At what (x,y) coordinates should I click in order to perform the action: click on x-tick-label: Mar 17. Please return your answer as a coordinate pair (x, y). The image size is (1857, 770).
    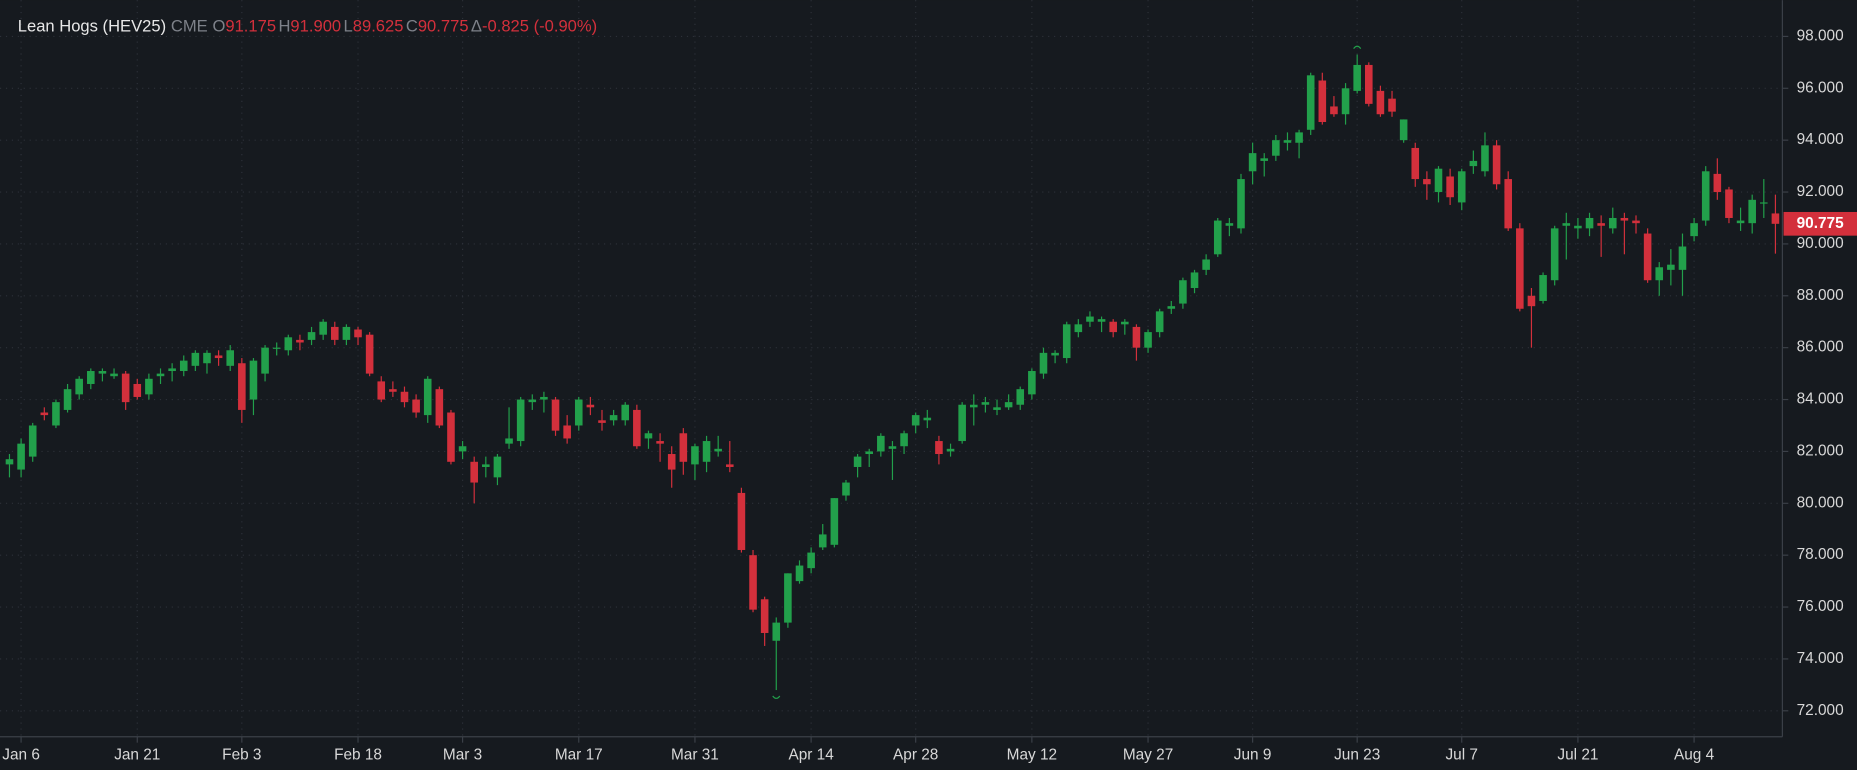
    Looking at the image, I should click on (579, 755).